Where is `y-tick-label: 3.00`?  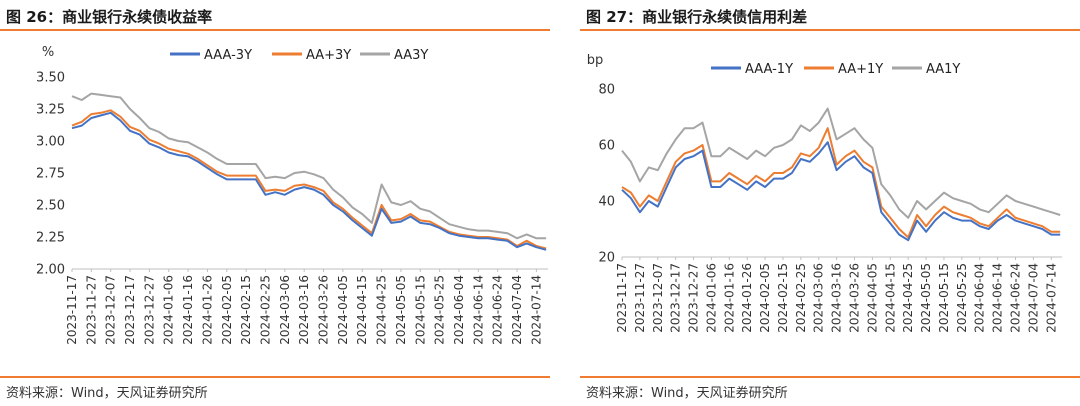 y-tick-label: 3.00 is located at coordinates (50, 142).